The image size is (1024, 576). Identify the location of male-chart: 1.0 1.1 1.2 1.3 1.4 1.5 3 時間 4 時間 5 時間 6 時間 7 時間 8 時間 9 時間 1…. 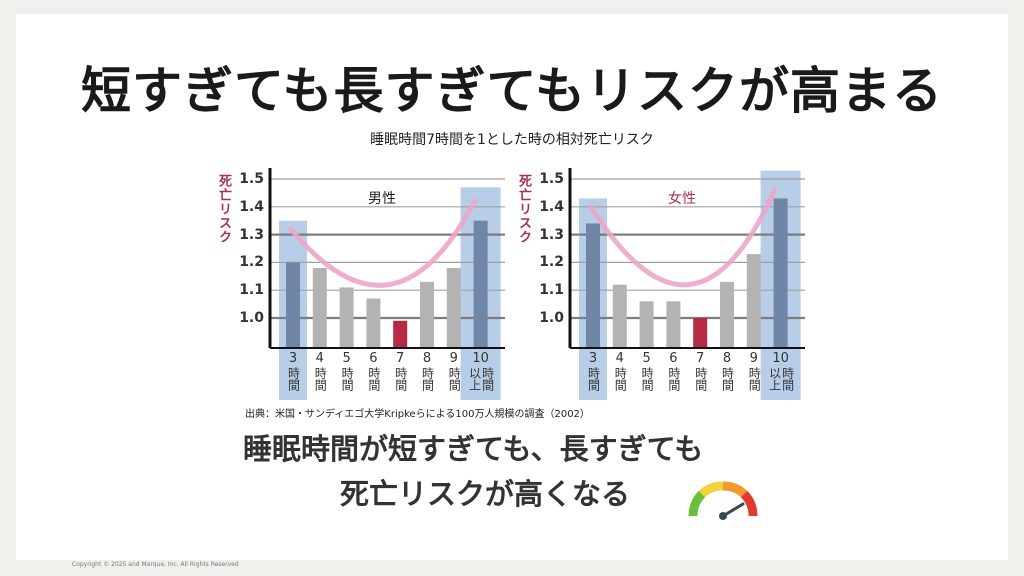
(360, 285).